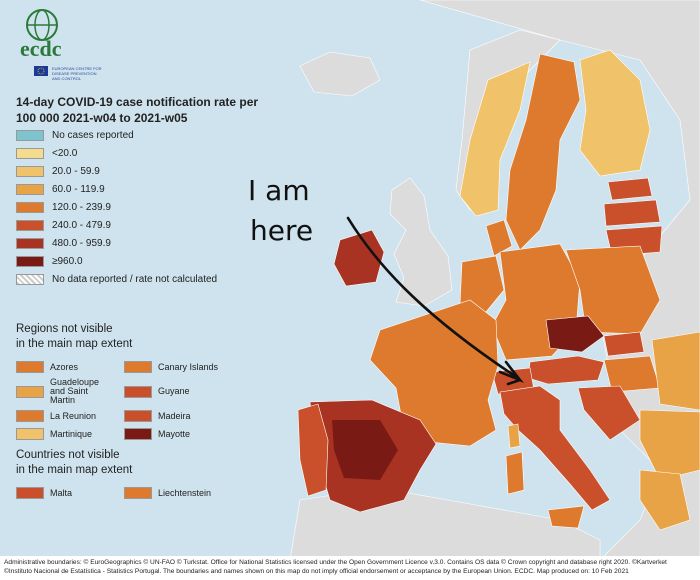  What do you see at coordinates (64, 366) in the screenshot?
I see `region-label: Azores` at bounding box center [64, 366].